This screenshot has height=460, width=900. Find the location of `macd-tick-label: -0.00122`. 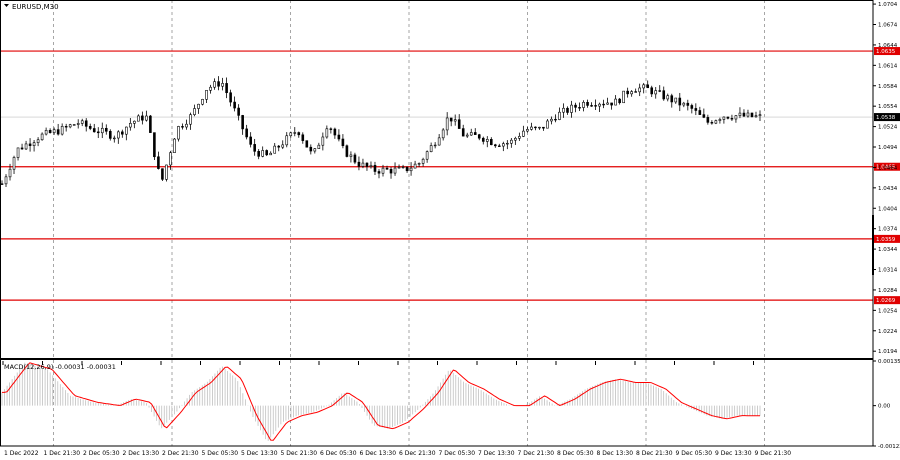

macd-tick-label: -0.00122 is located at coordinates (889, 447).